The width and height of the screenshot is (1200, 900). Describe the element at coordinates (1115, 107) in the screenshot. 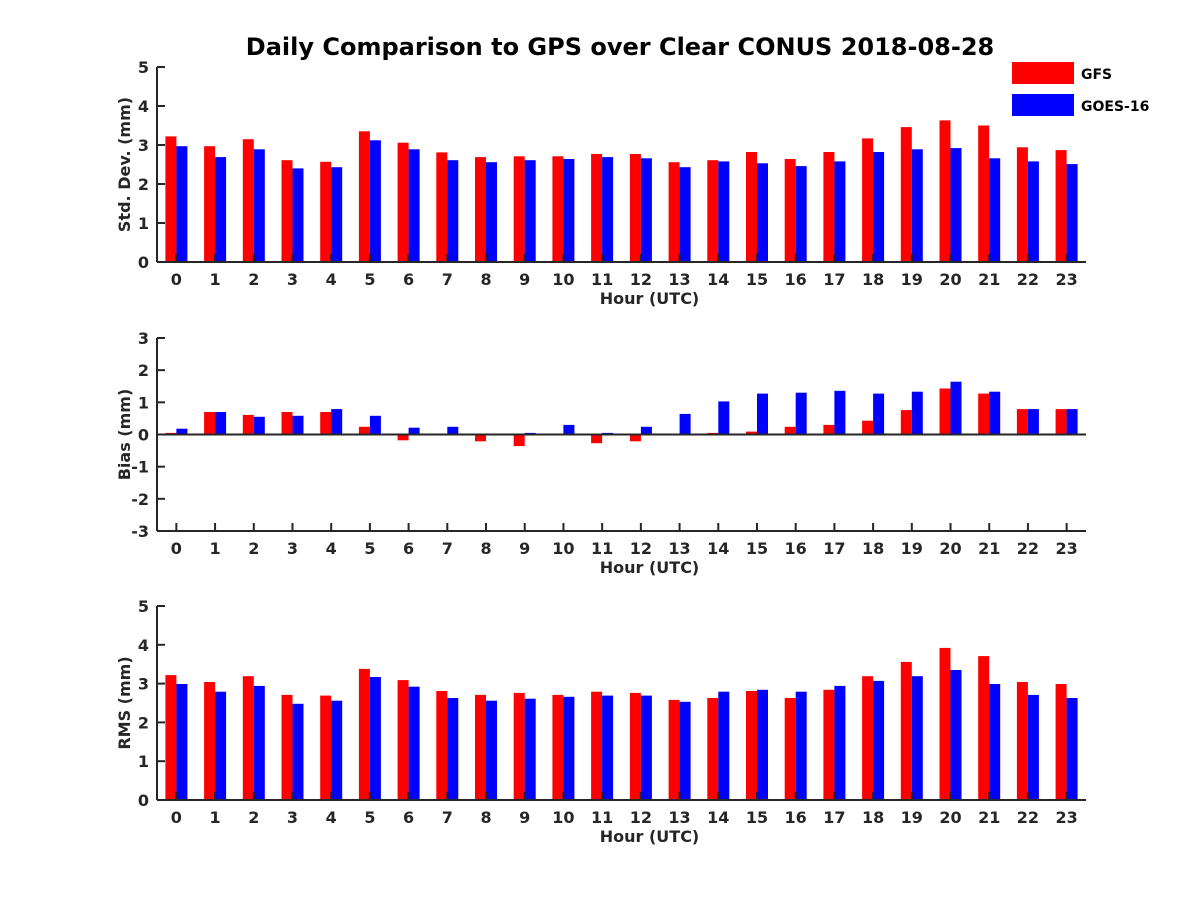

I see `legend-label: GOES-16` at that location.